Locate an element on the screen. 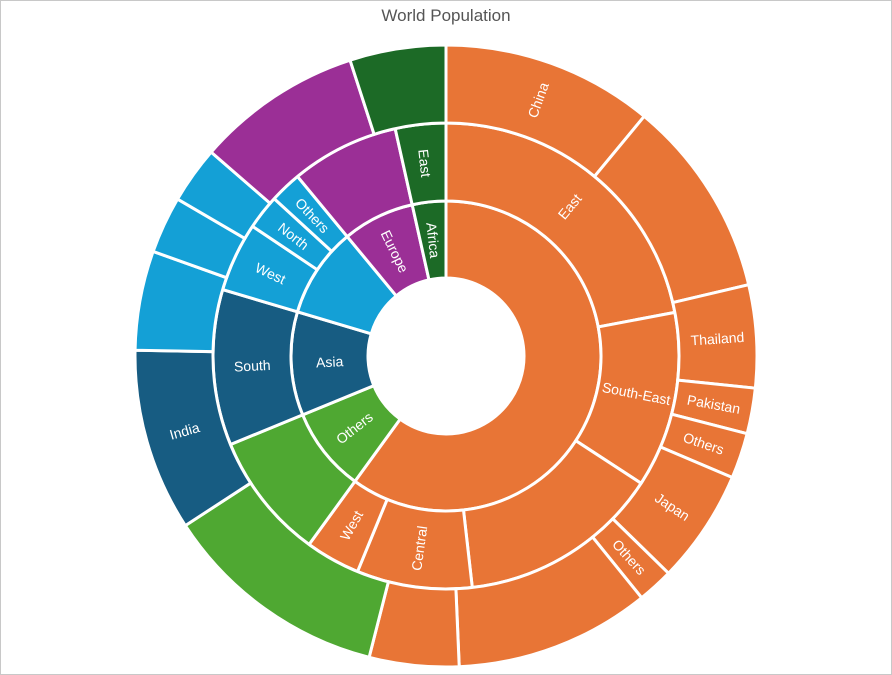 This screenshot has height=675, width=892. chart-title: World Population is located at coordinates (446, 15).